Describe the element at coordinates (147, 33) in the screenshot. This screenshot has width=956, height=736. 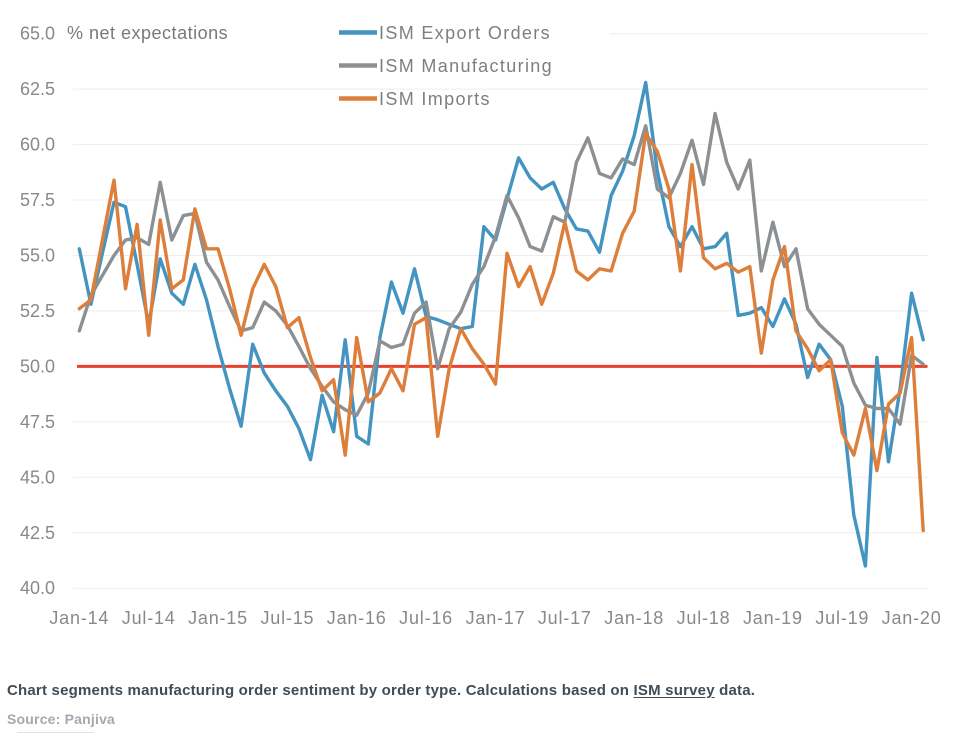
I see `svg-text: % net expectations` at that location.